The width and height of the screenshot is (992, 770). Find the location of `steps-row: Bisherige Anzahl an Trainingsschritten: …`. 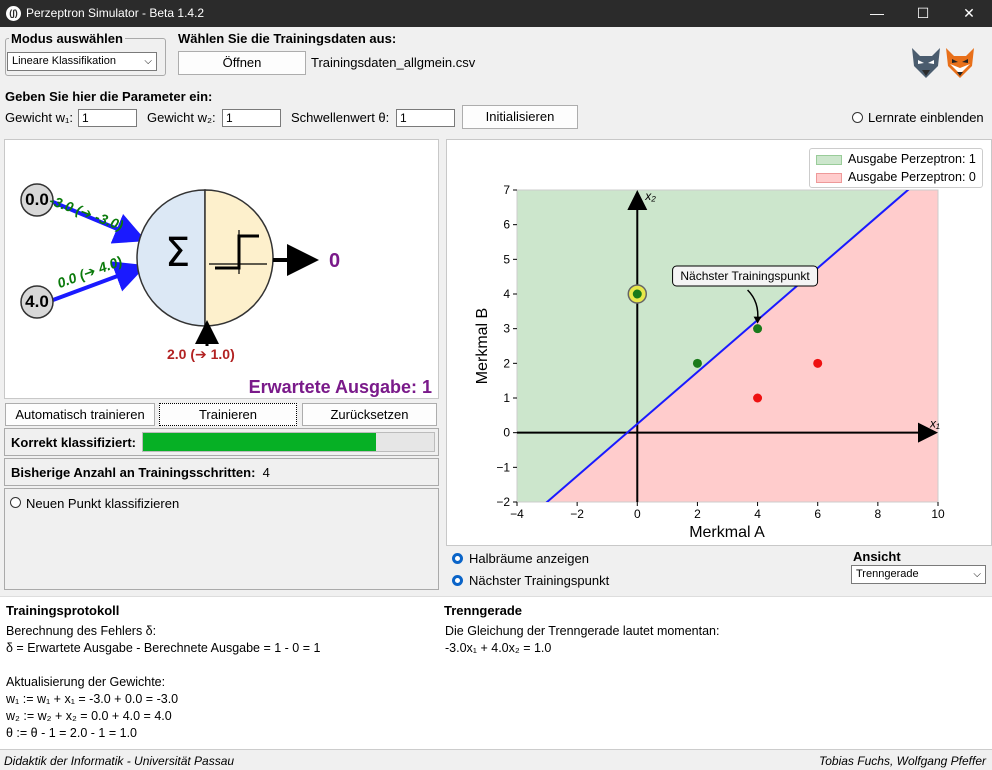

steps-row: Bisherige Anzahl an Trainingsschritten: … is located at coordinates (140, 472).